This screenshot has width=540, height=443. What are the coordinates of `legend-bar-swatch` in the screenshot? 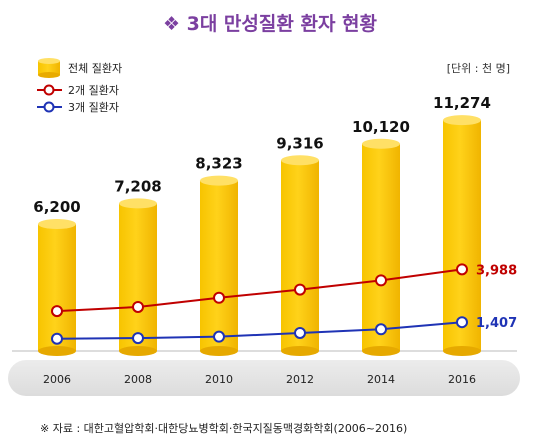 It's located at (49, 68).